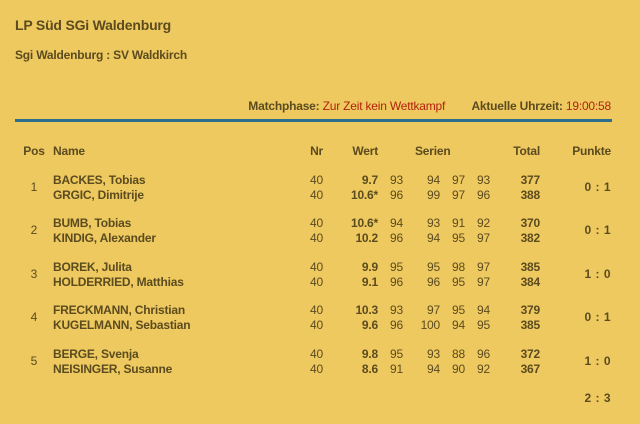 This screenshot has height=424, width=640. What do you see at coordinates (92, 223) in the screenshot?
I see `shooter-name: BUMB, Tobias` at bounding box center [92, 223].